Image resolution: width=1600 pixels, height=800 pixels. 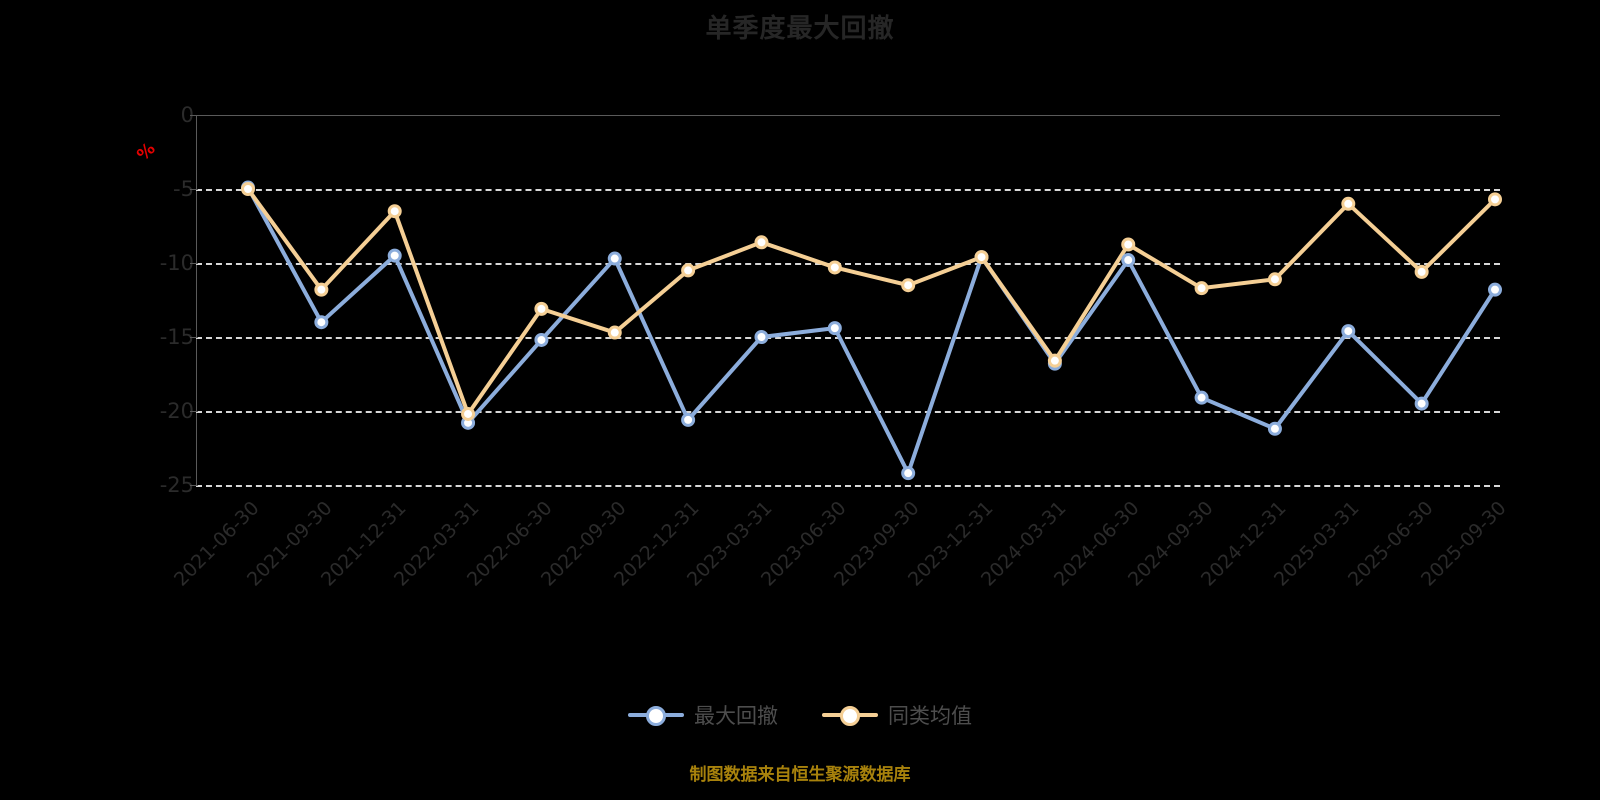 What do you see at coordinates (848, 338) in the screenshot?
I see `gridline--15` at bounding box center [848, 338].